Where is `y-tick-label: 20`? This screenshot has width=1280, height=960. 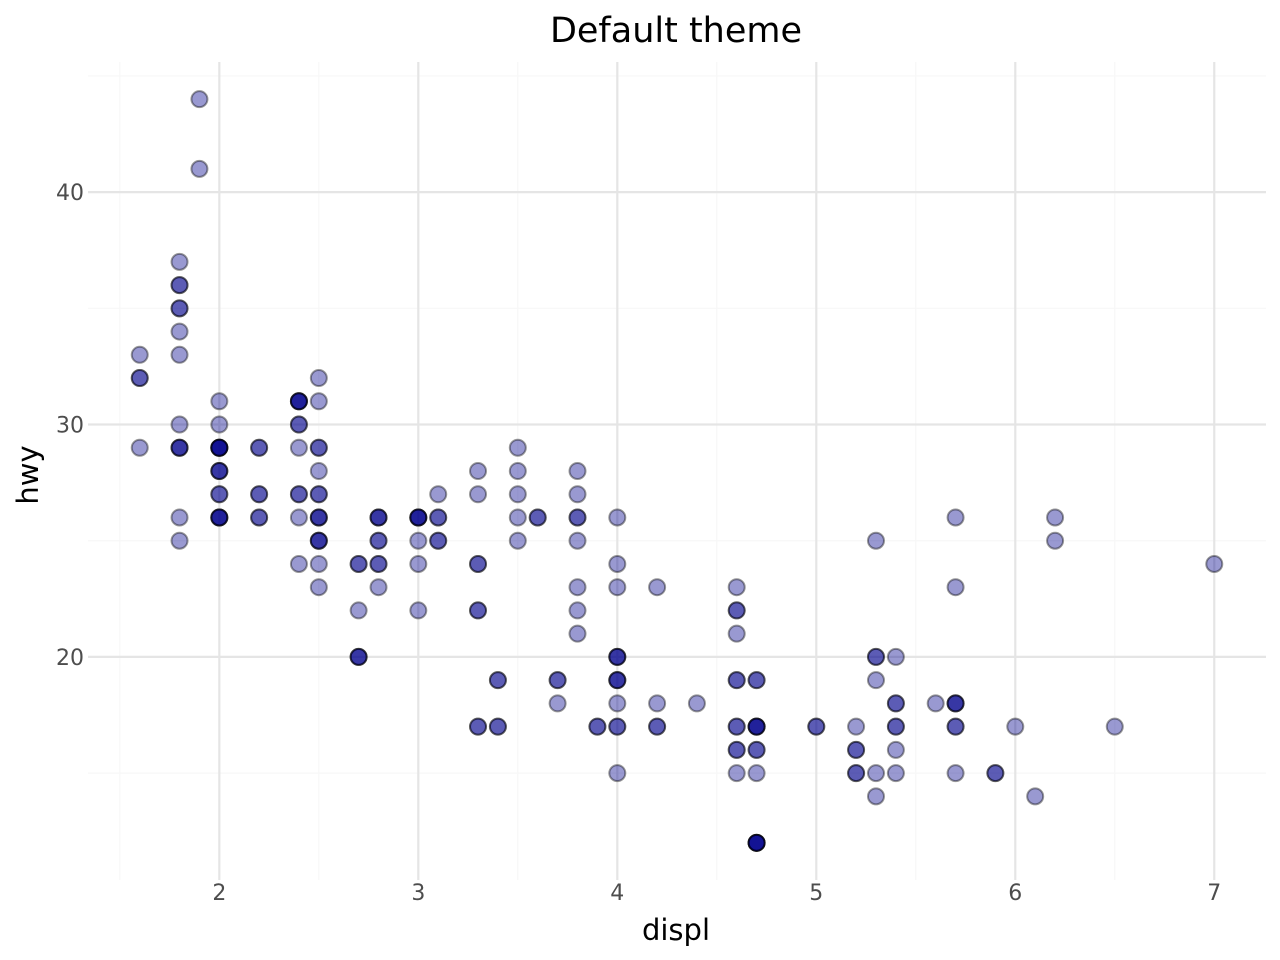 y-tick-label: 20 is located at coordinates (70, 658).